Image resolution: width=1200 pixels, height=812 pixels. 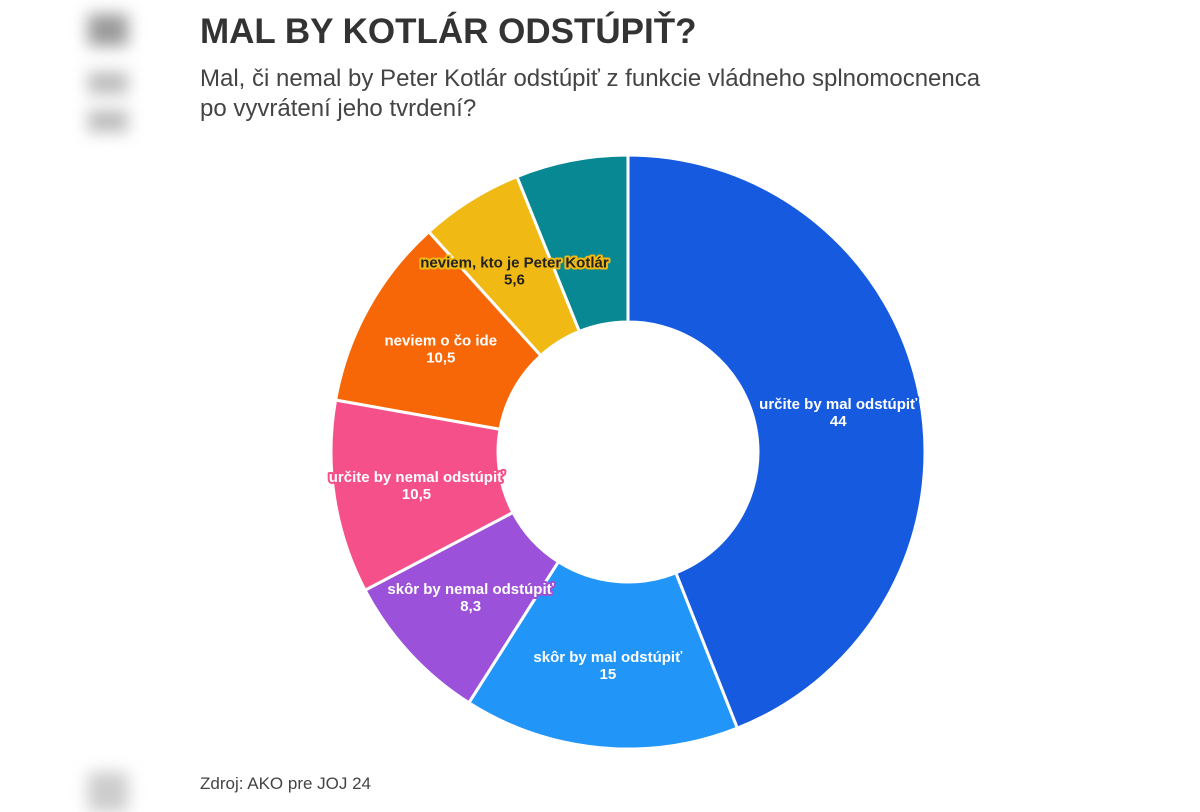 I want to click on slice-label: skôr by nemal odstúpiť, so click(x=470, y=589).